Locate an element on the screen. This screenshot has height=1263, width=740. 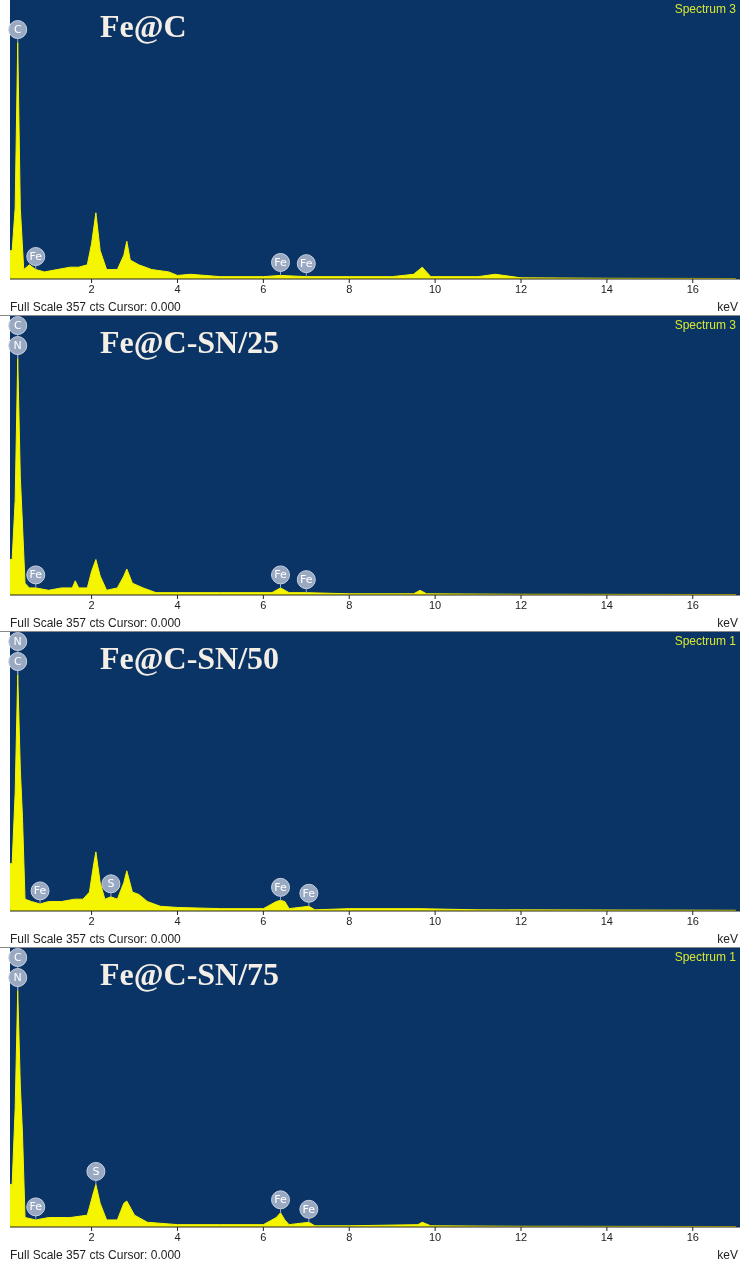
chart-title: Fe@C-SN/75 is located at coordinates (190, 974).